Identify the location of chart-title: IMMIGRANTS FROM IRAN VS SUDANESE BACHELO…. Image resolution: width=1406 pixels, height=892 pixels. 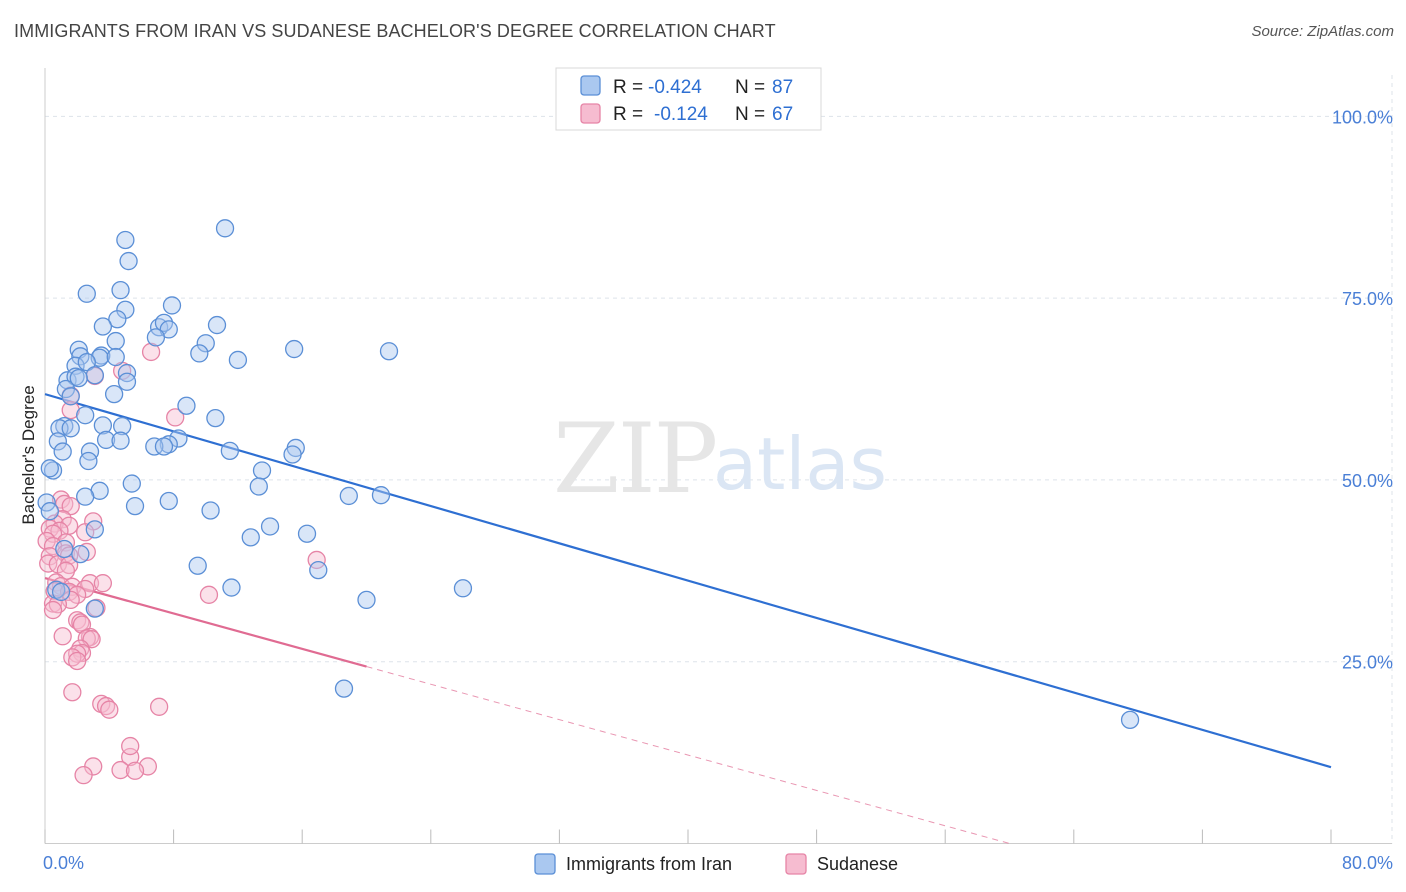
(395, 31).